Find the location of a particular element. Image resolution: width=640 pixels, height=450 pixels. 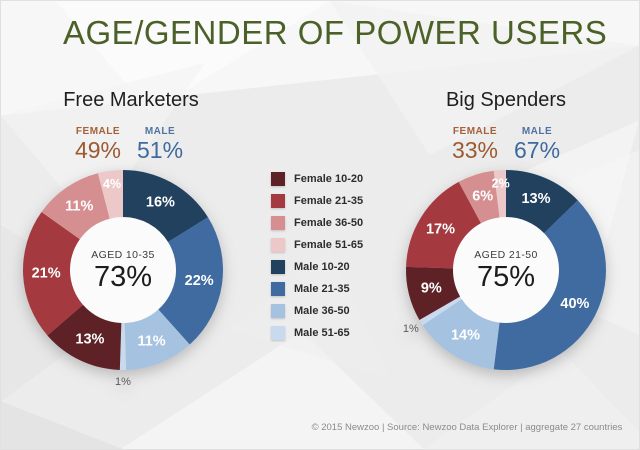

legend-item: Female 21-35 is located at coordinates (317, 201).